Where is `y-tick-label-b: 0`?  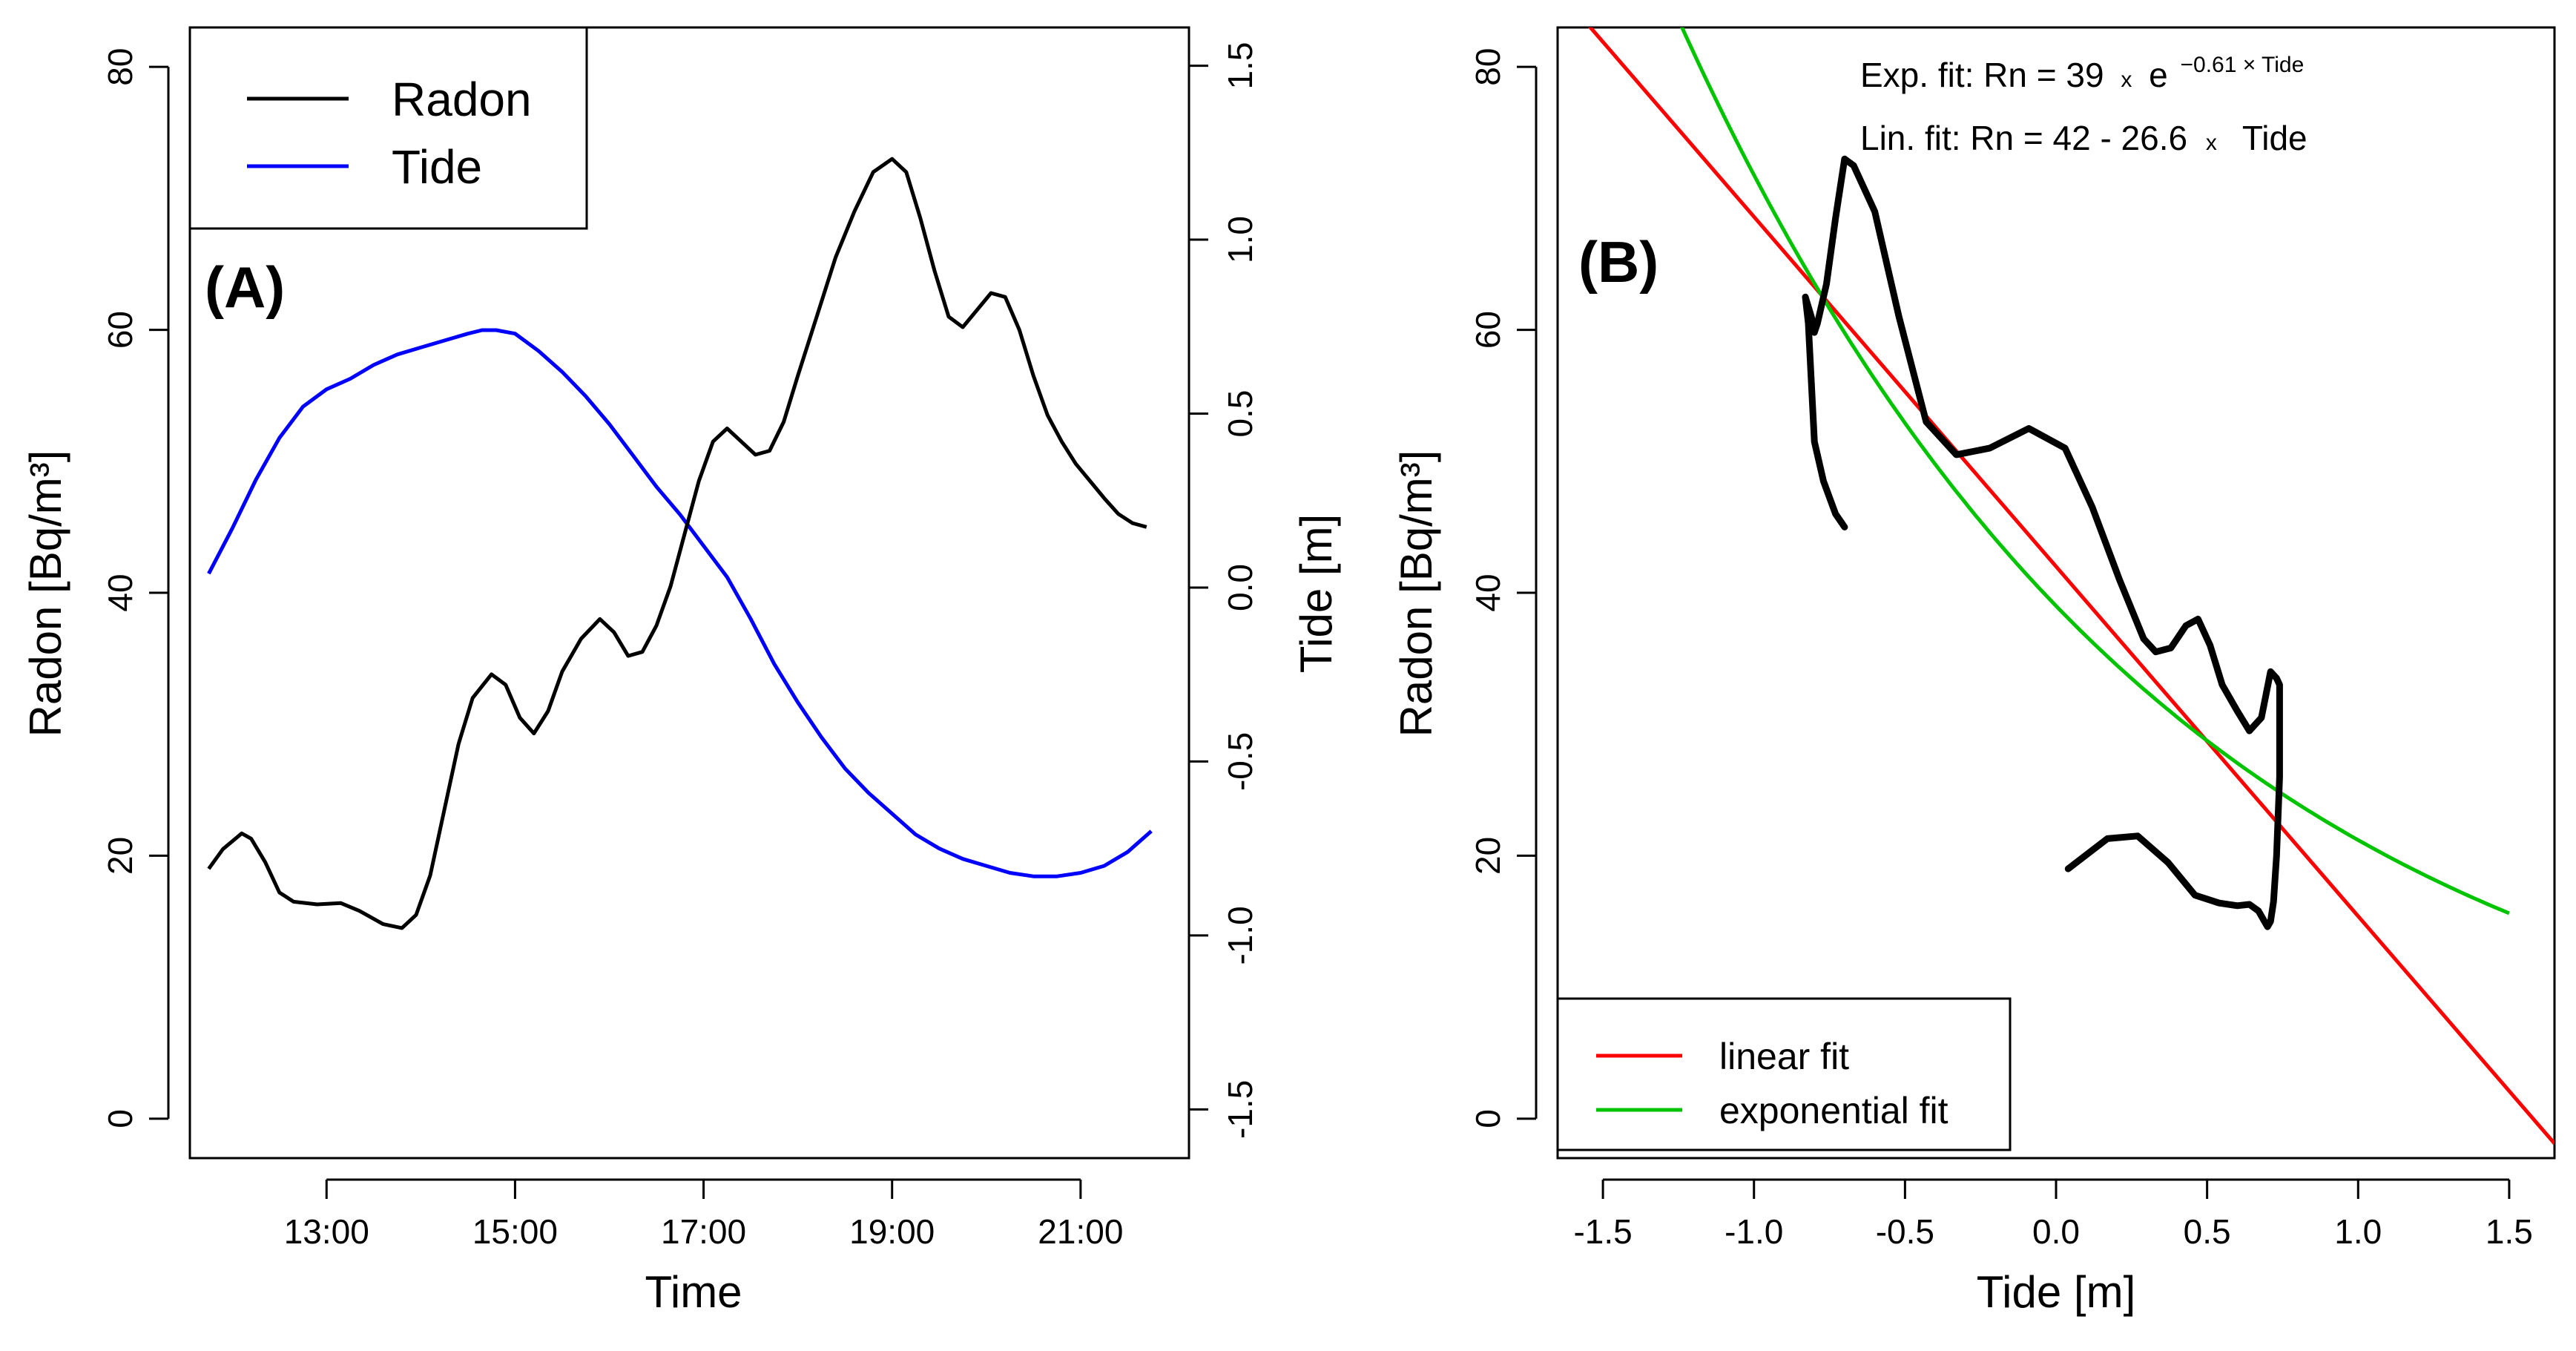
y-tick-label-b: 0 is located at coordinates (1488, 1119).